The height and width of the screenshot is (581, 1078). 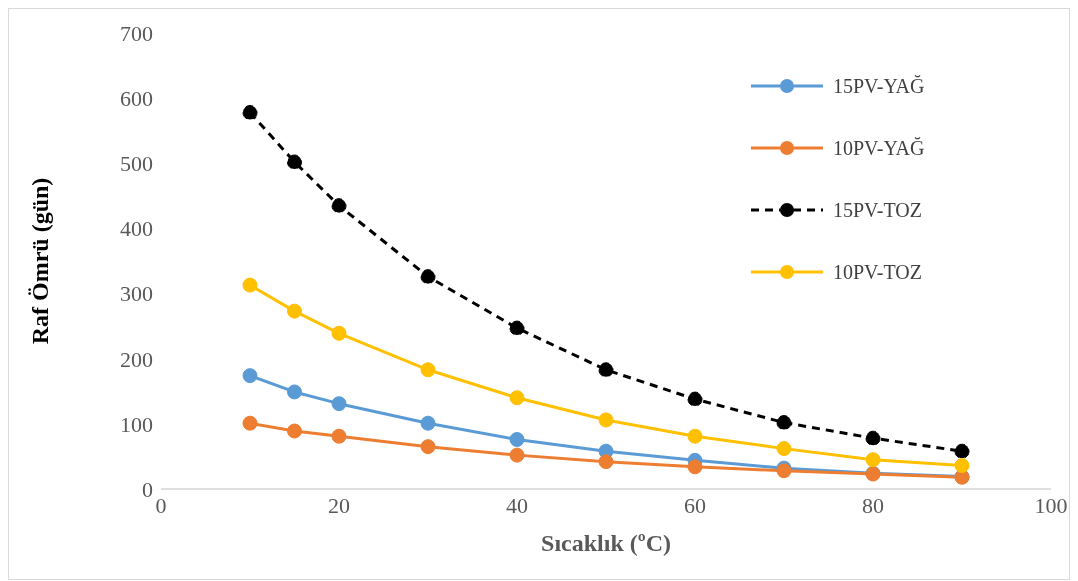 What do you see at coordinates (147, 489) in the screenshot?
I see `y-tick-label: 0` at bounding box center [147, 489].